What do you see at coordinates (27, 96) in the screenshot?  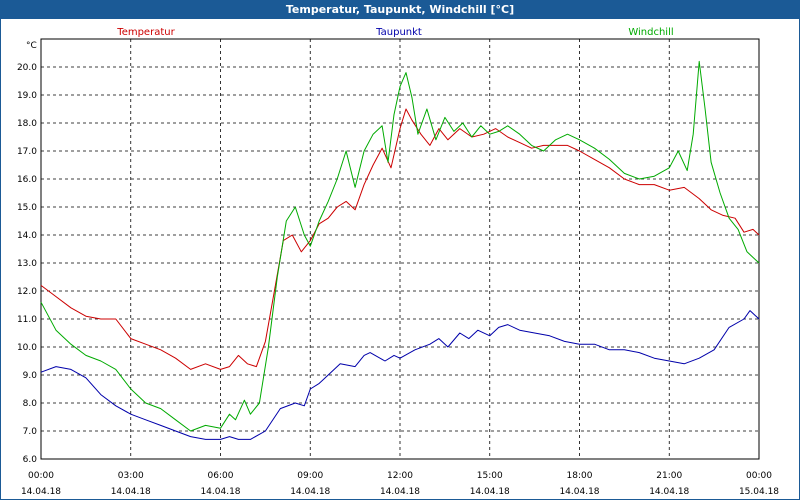 I see `y-tick-label: 19.0` at bounding box center [27, 96].